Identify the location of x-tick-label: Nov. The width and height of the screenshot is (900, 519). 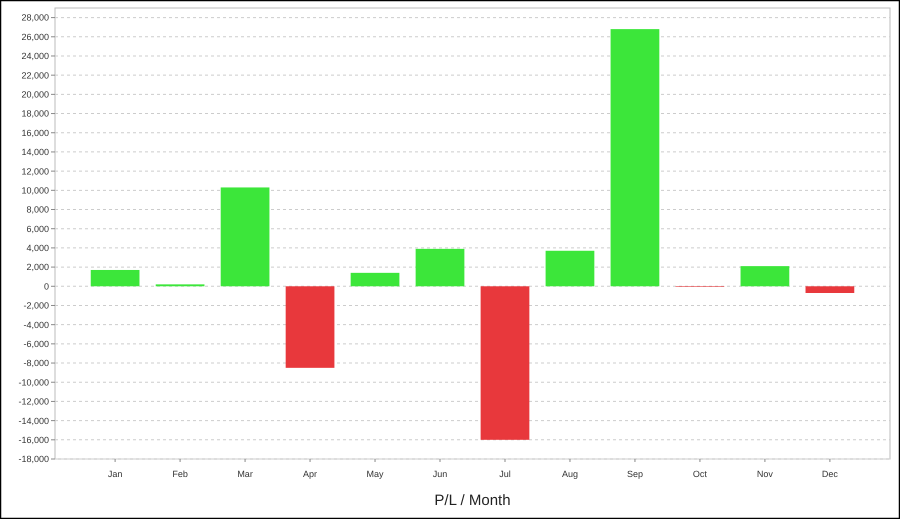
(765, 474).